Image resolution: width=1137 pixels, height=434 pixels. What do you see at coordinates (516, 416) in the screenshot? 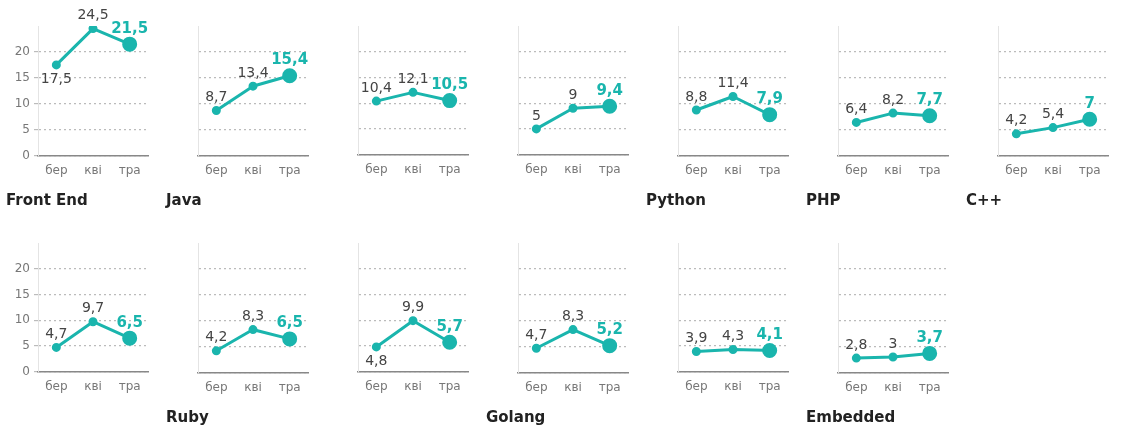
I see `text: Golang` at bounding box center [516, 416].